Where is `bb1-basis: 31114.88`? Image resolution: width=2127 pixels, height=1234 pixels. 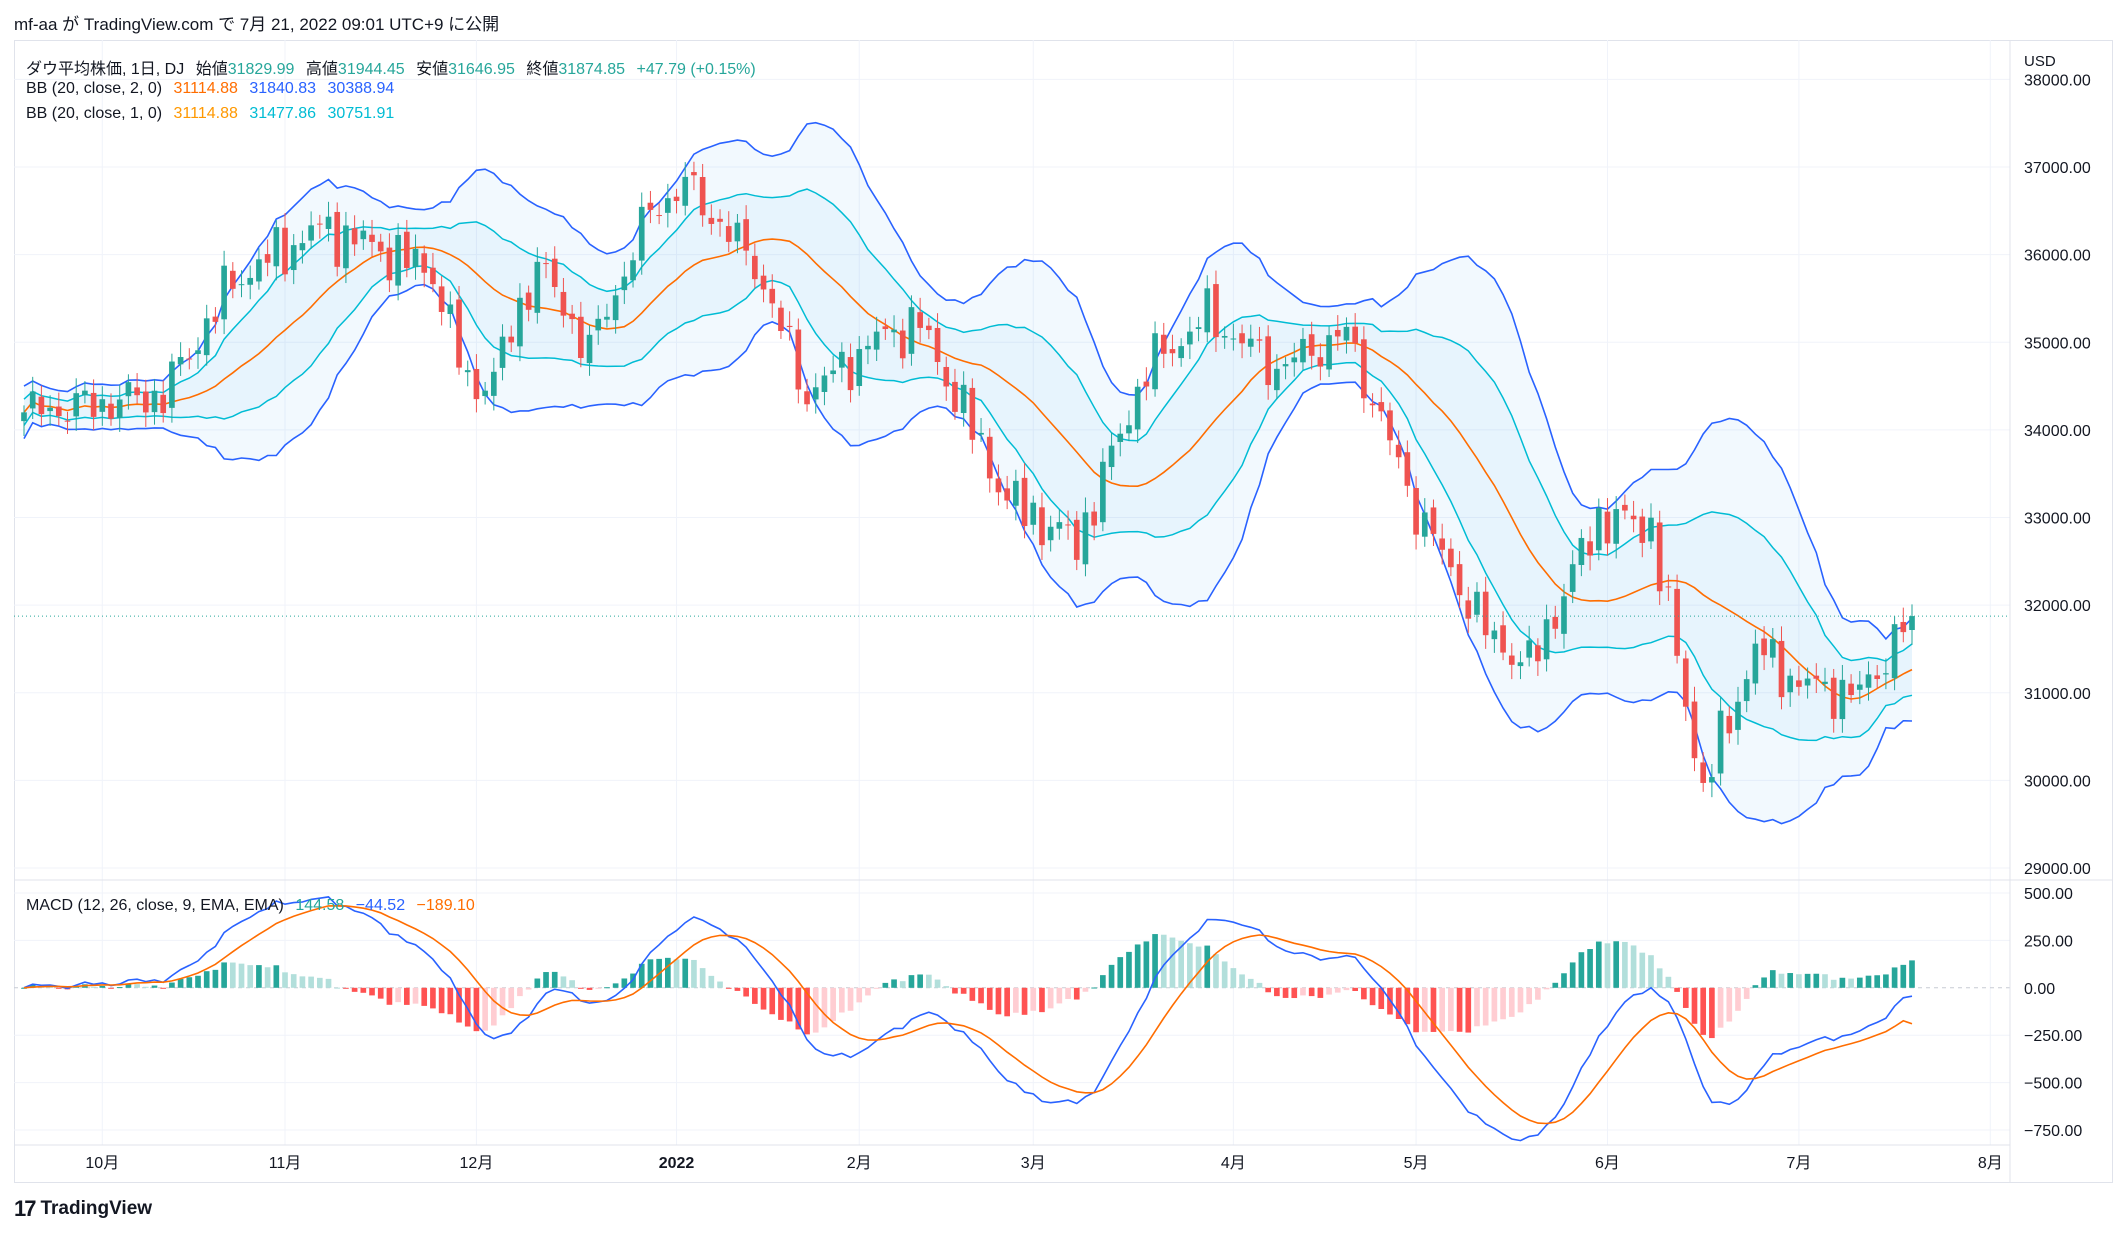
bb1-basis: 31114.88 is located at coordinates (205, 113).